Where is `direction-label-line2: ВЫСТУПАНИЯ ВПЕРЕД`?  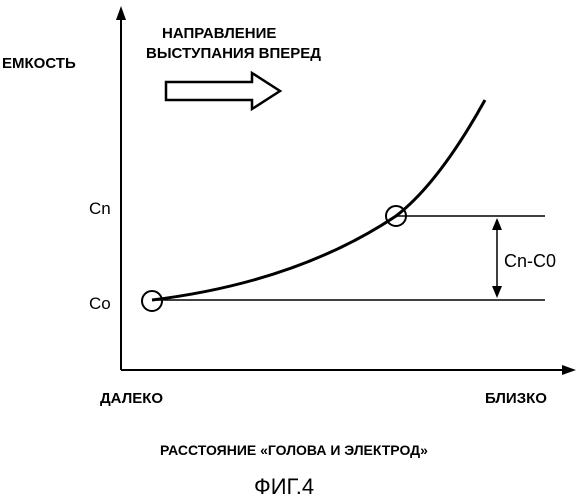
direction-label-line2: ВЫСТУПАНИЯ ВПЕРЕД is located at coordinates (233, 53).